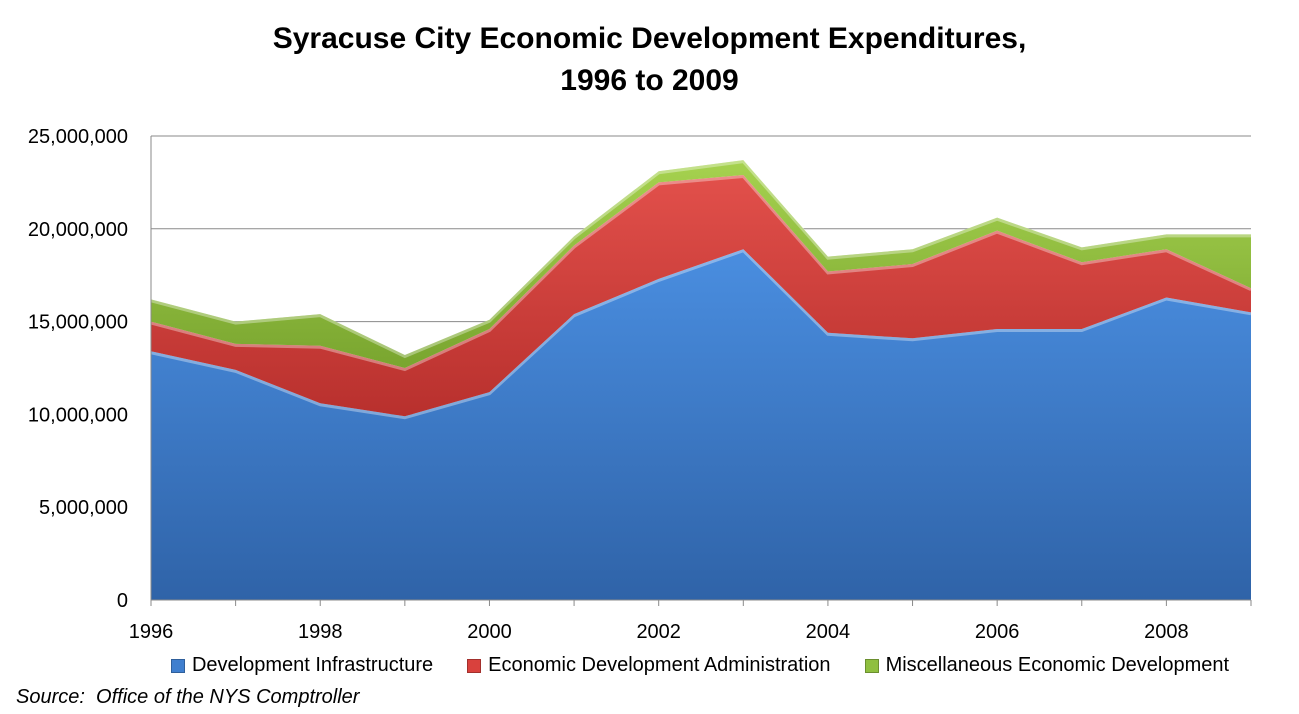 The width and height of the screenshot is (1299, 714). Describe the element at coordinates (658, 632) in the screenshot. I see `x-tick-label-3: 2002` at that location.